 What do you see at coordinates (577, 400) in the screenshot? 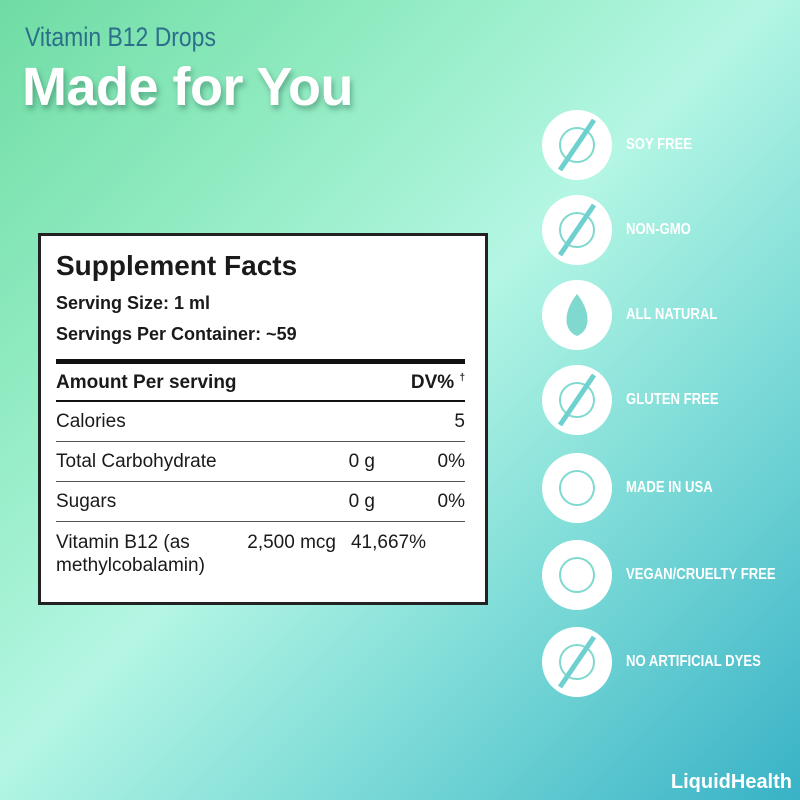
I see `gluten-free-icon` at bounding box center [577, 400].